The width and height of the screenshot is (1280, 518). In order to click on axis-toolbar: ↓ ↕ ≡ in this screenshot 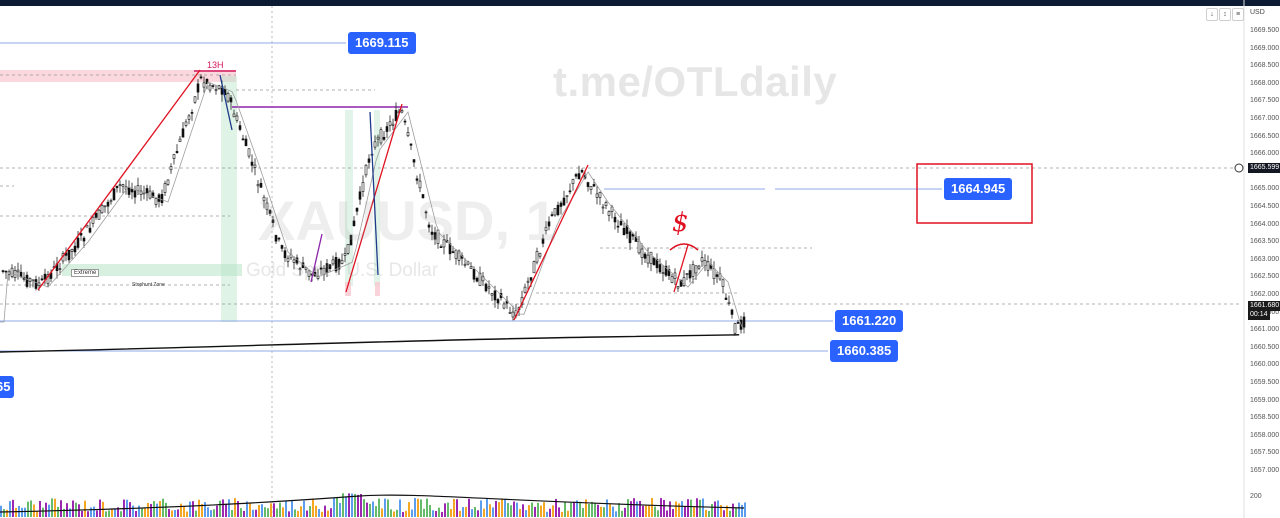, I will do `click(1226, 14)`.